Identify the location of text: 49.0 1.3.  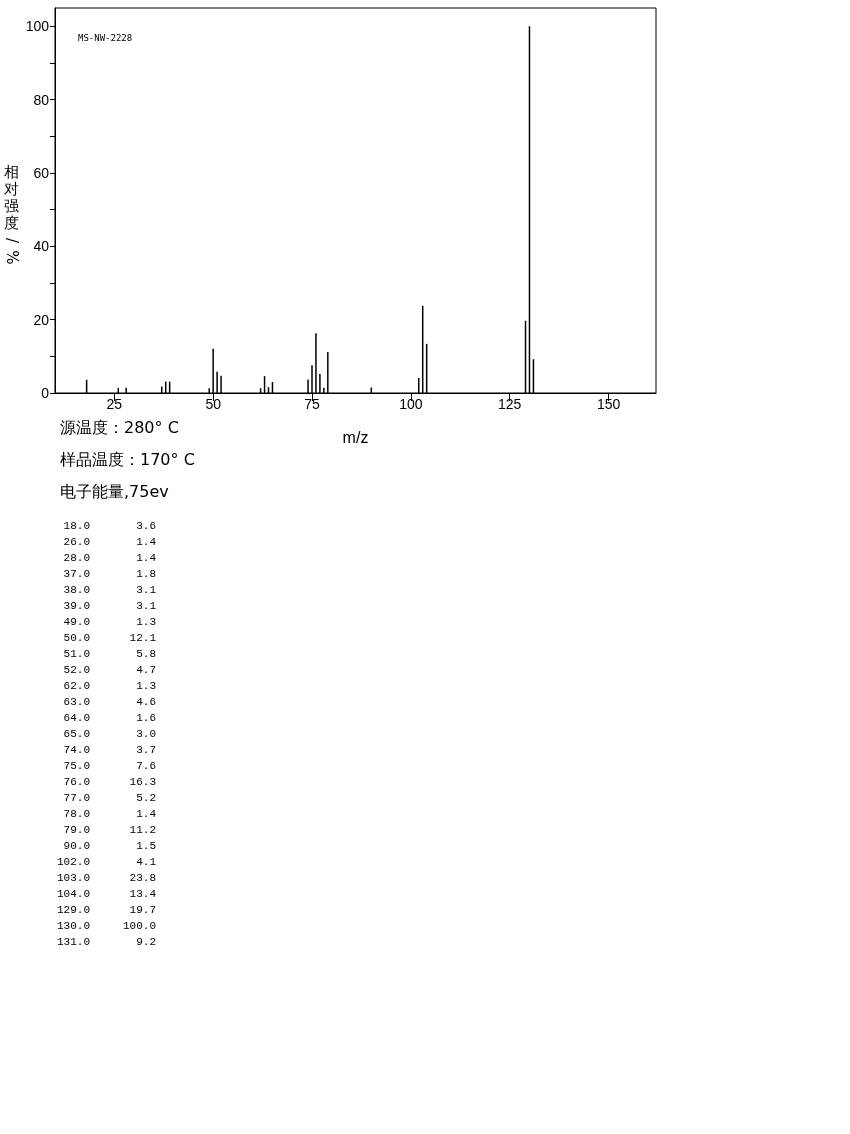
(109, 622).